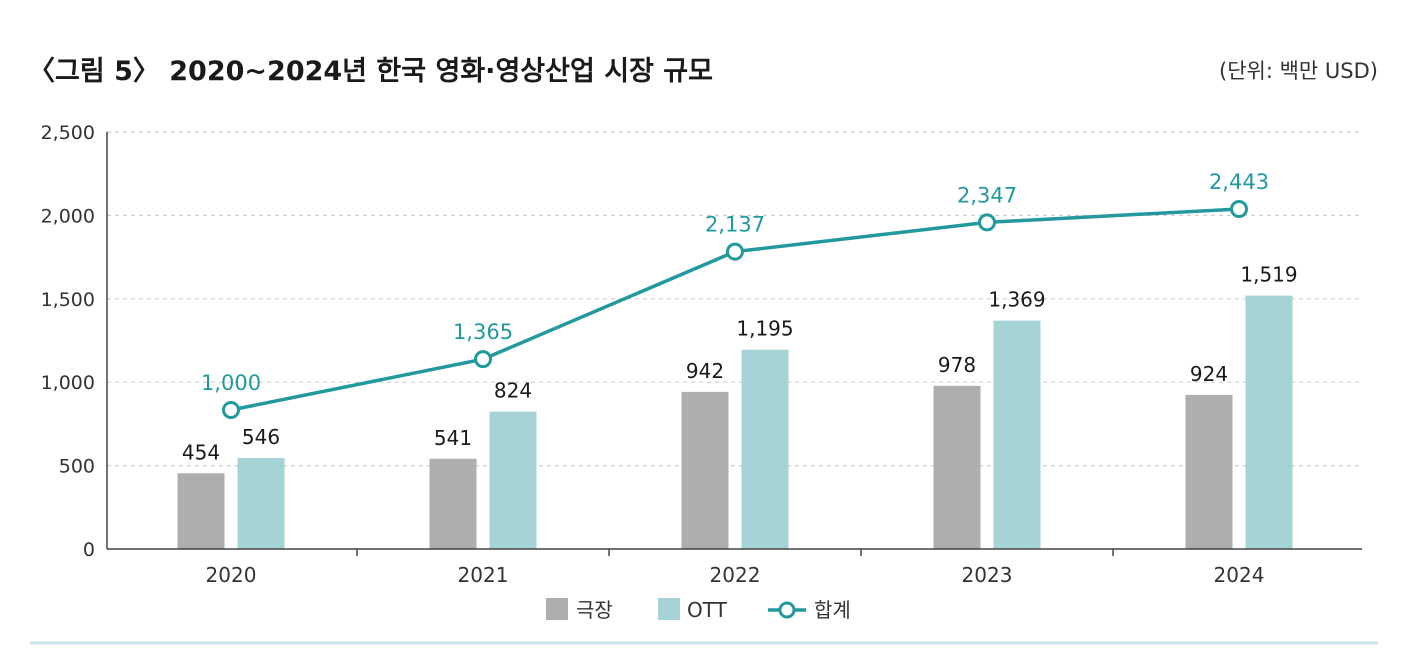  I want to click on unit-label: (단위: 백만 USD), so click(1298, 71).